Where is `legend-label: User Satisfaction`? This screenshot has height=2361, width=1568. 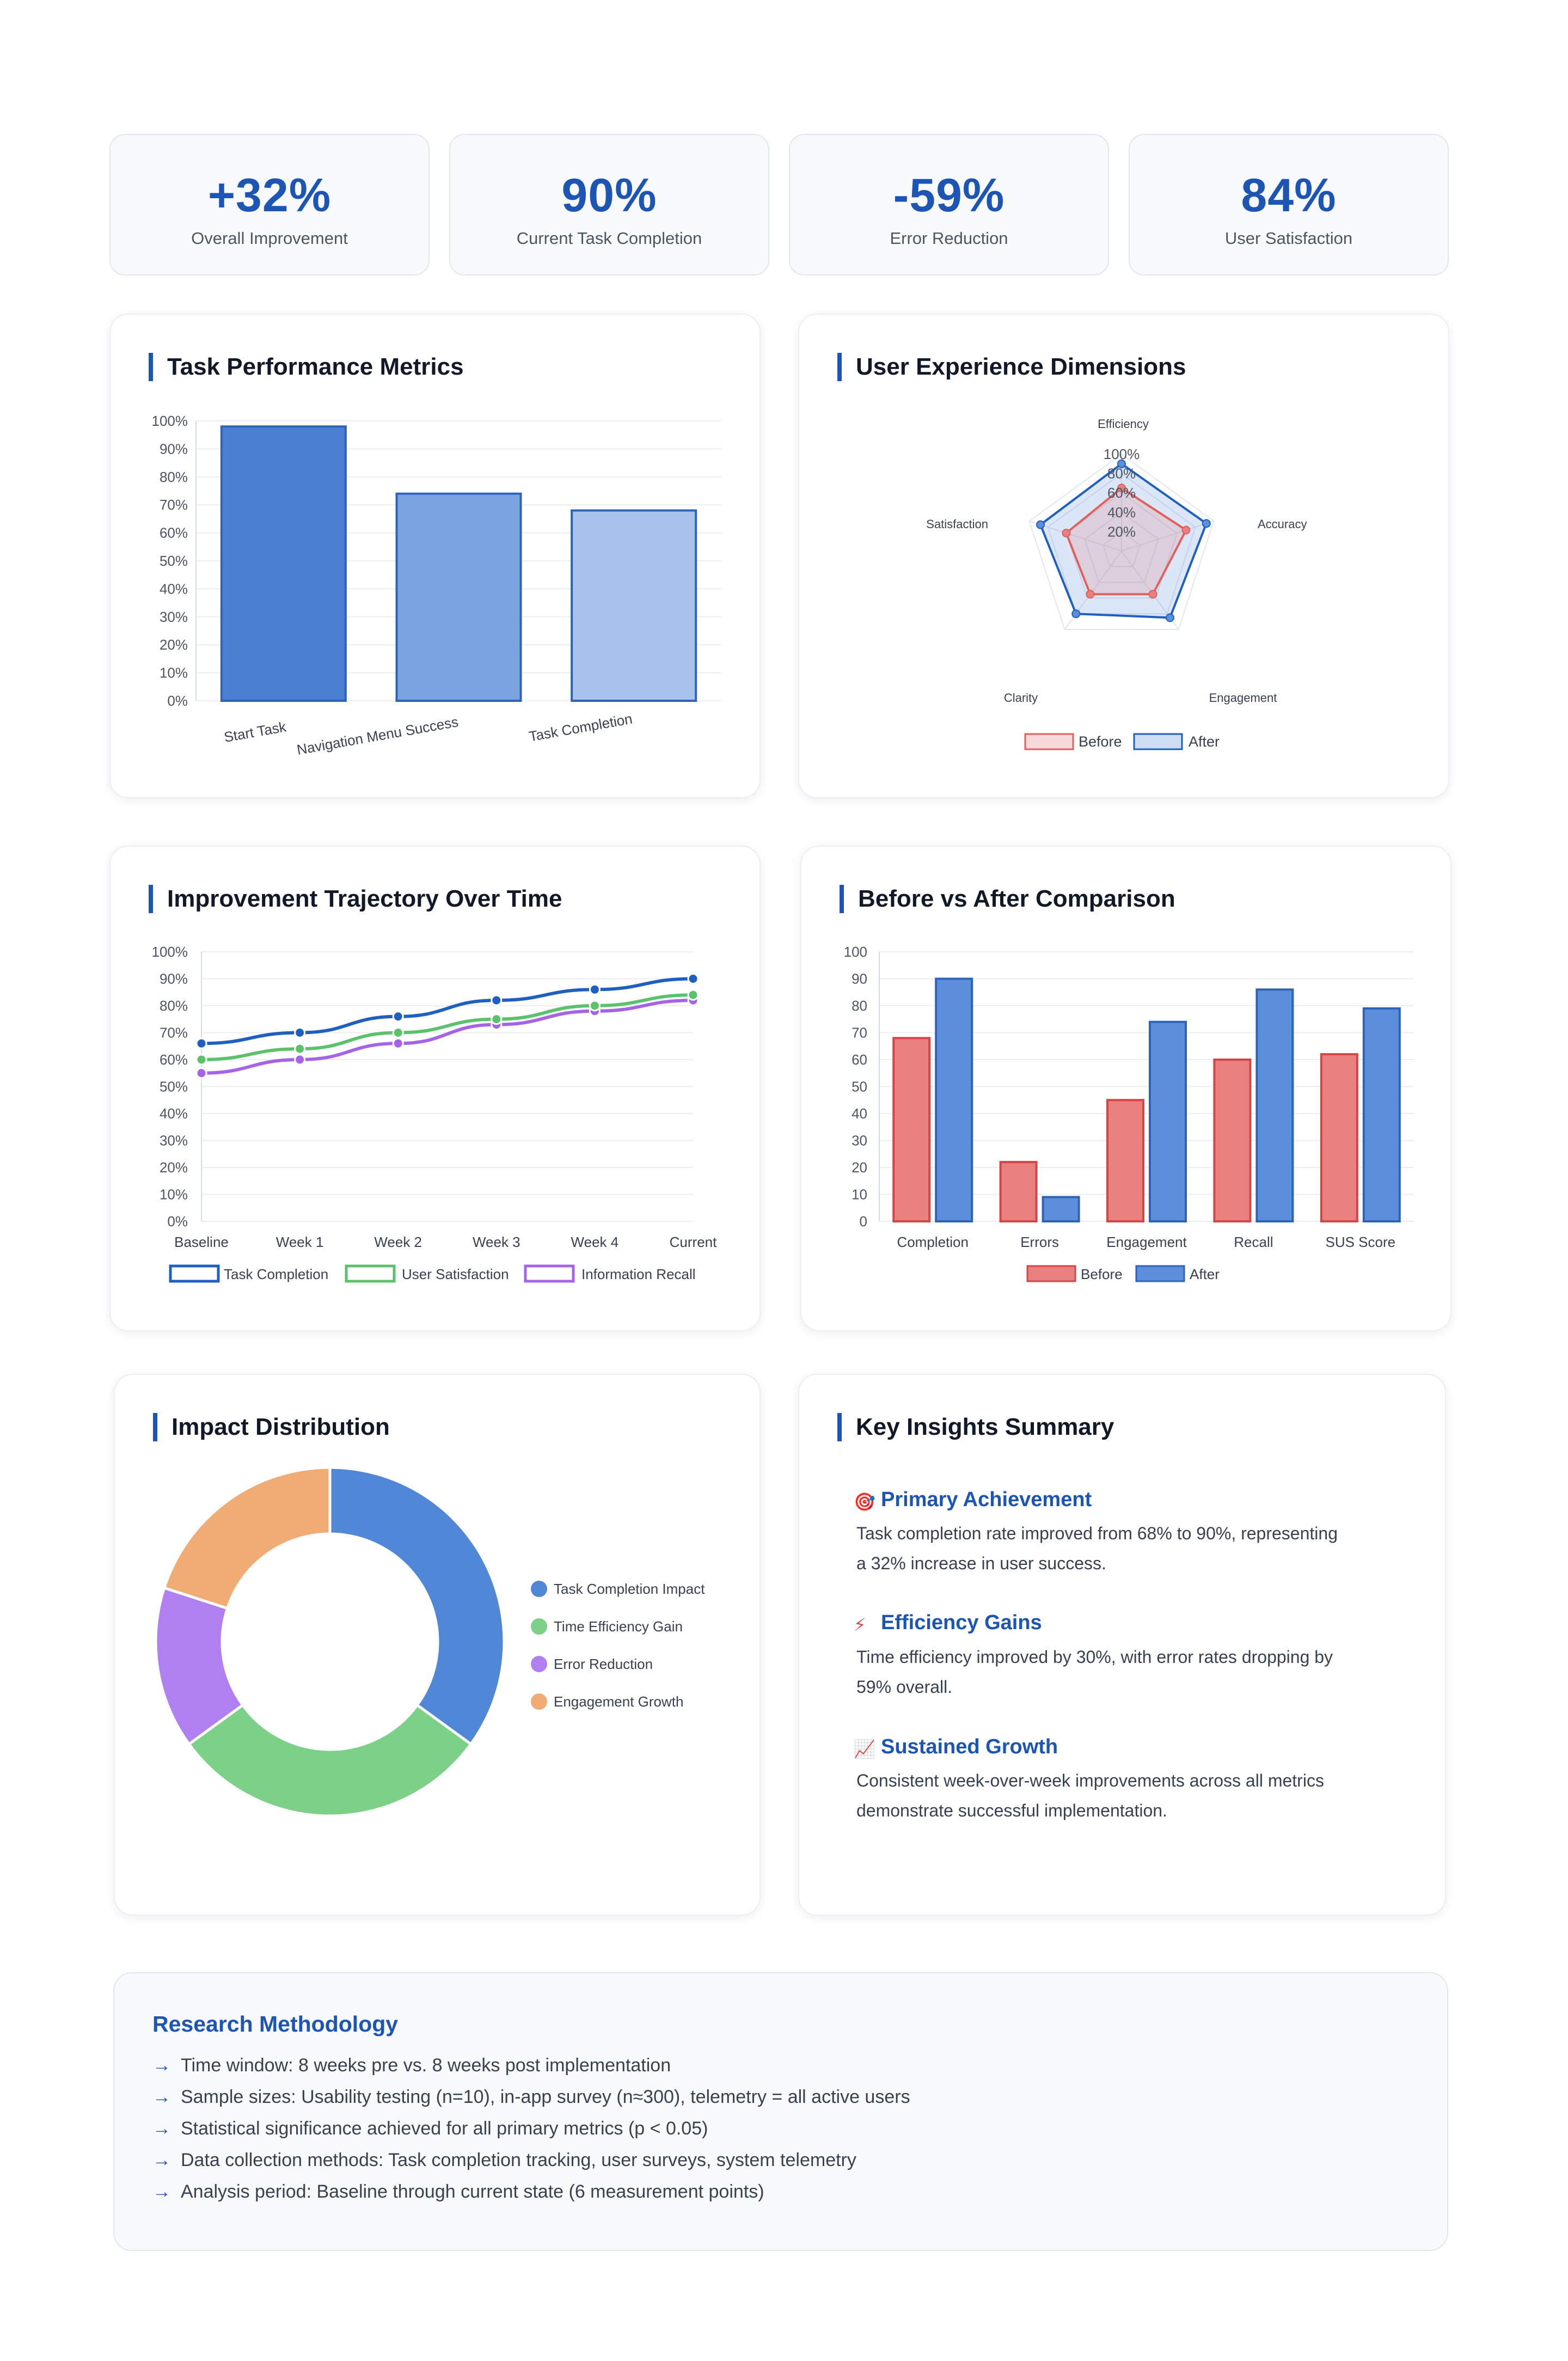
legend-label: User Satisfaction is located at coordinates (455, 1274).